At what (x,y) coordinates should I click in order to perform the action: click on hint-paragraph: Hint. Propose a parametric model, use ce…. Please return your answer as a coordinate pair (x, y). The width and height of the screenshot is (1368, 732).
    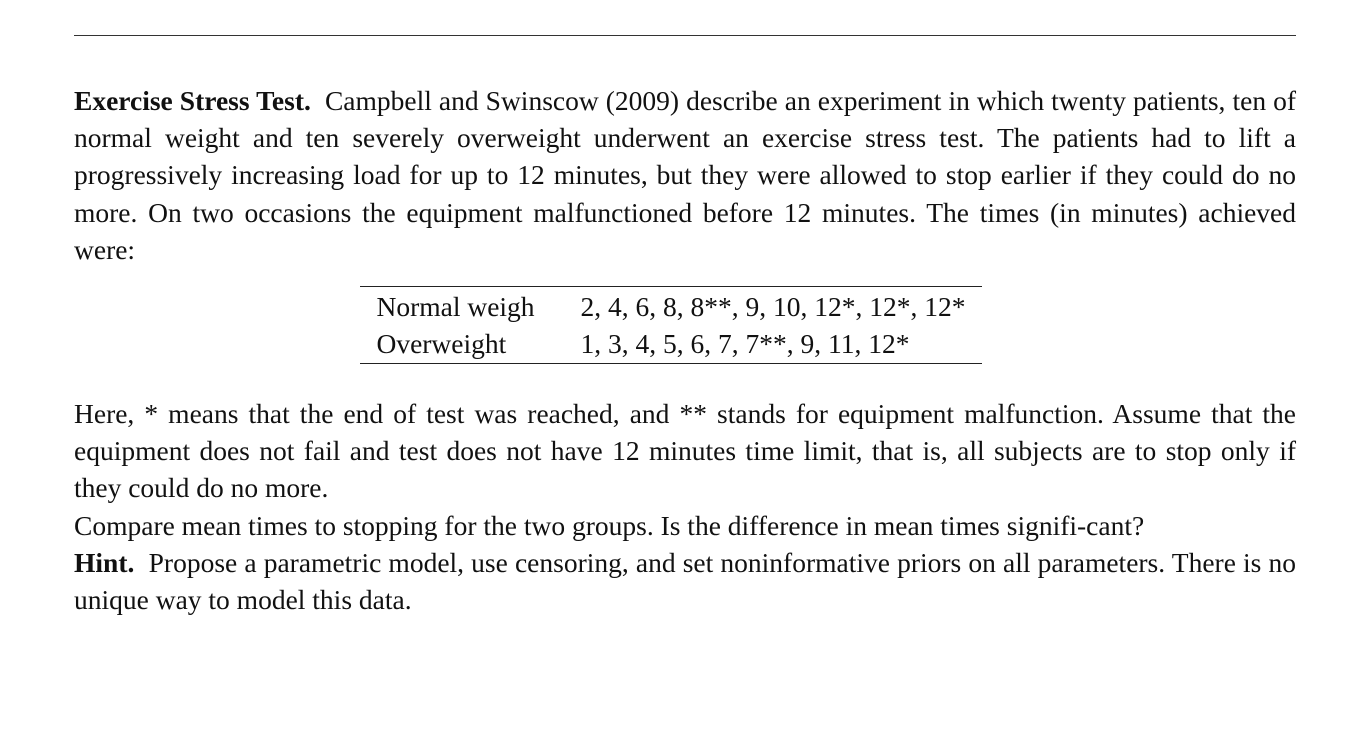
    Looking at the image, I should click on (685, 581).